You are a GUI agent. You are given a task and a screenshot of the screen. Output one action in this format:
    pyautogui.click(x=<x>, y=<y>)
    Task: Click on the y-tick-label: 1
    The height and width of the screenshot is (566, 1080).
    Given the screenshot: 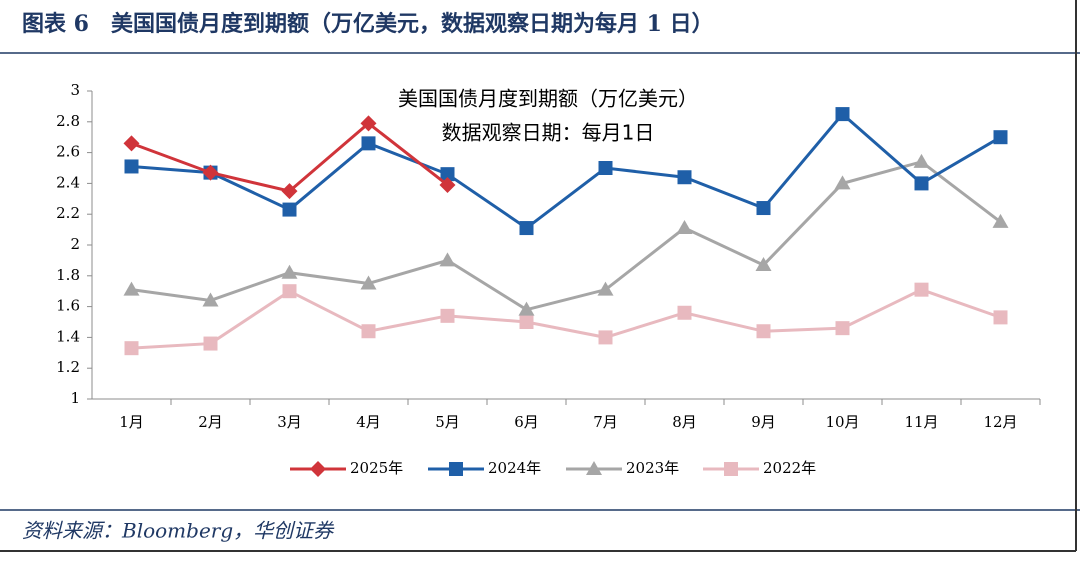 What is the action you would take?
    pyautogui.click(x=75, y=398)
    